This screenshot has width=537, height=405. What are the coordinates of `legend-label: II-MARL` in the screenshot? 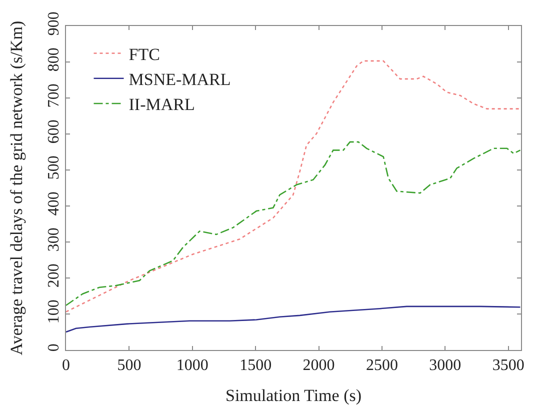 It's located at (161, 104).